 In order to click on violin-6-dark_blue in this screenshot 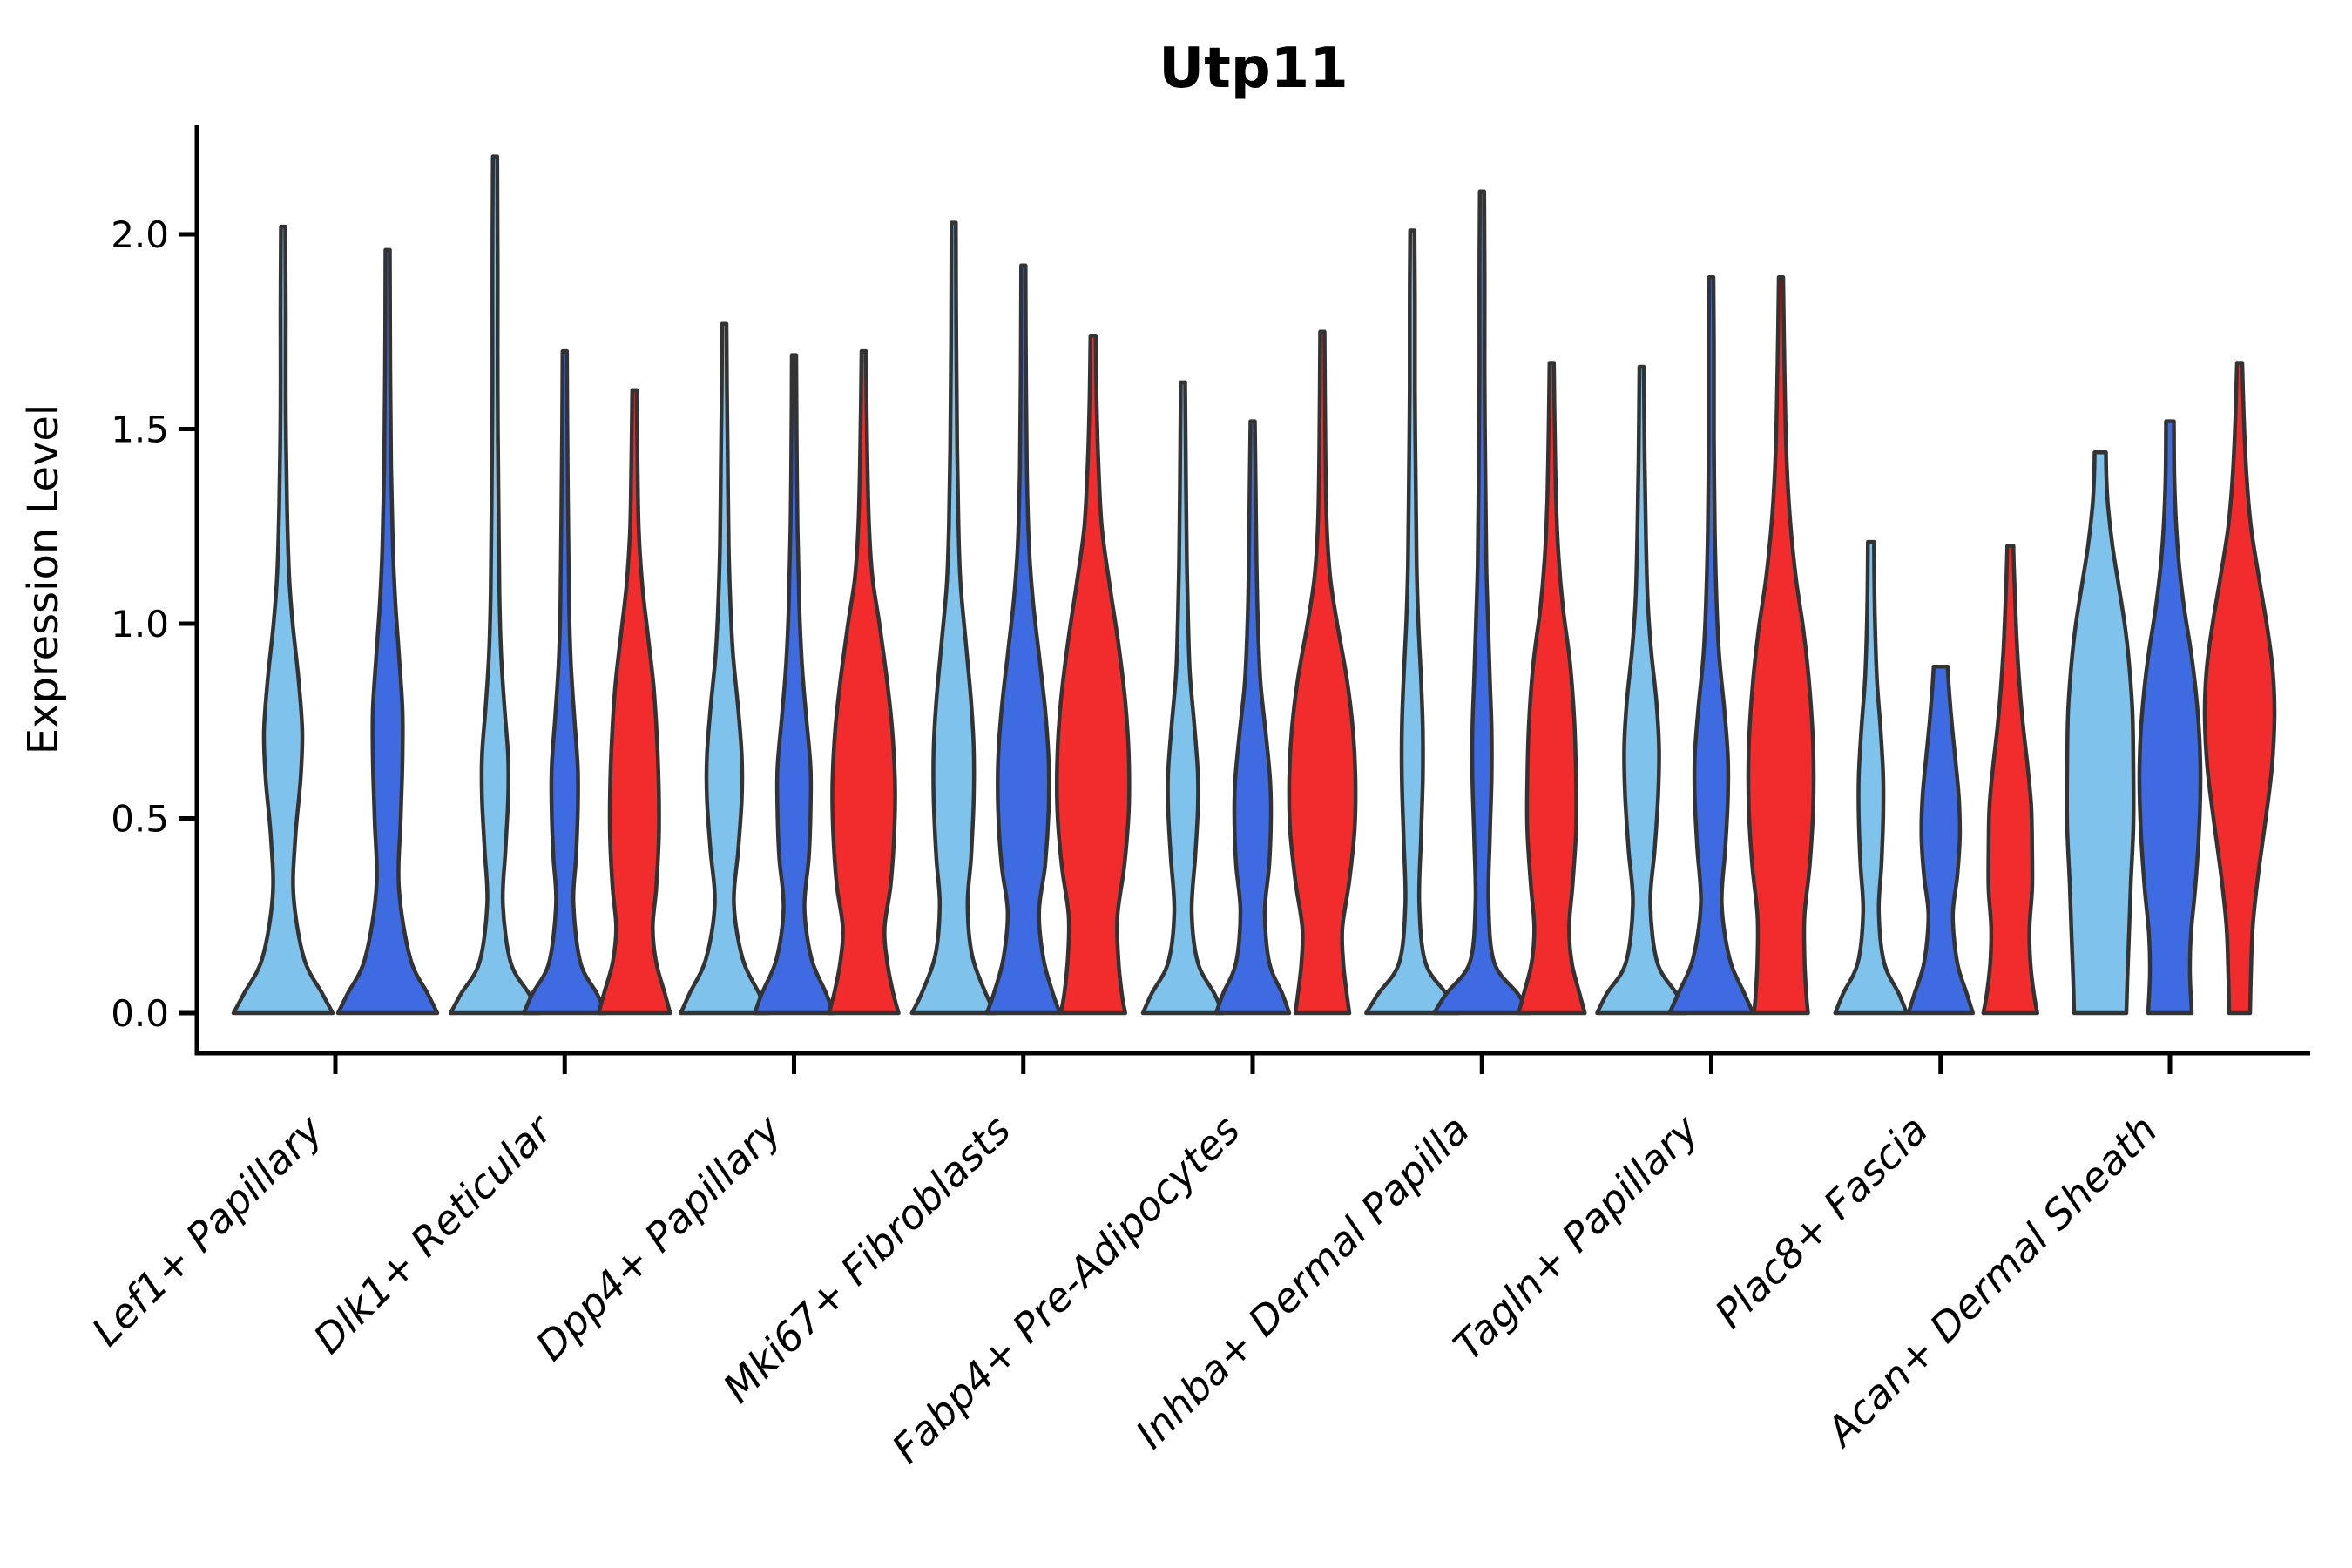, I will do `click(1711, 645)`.